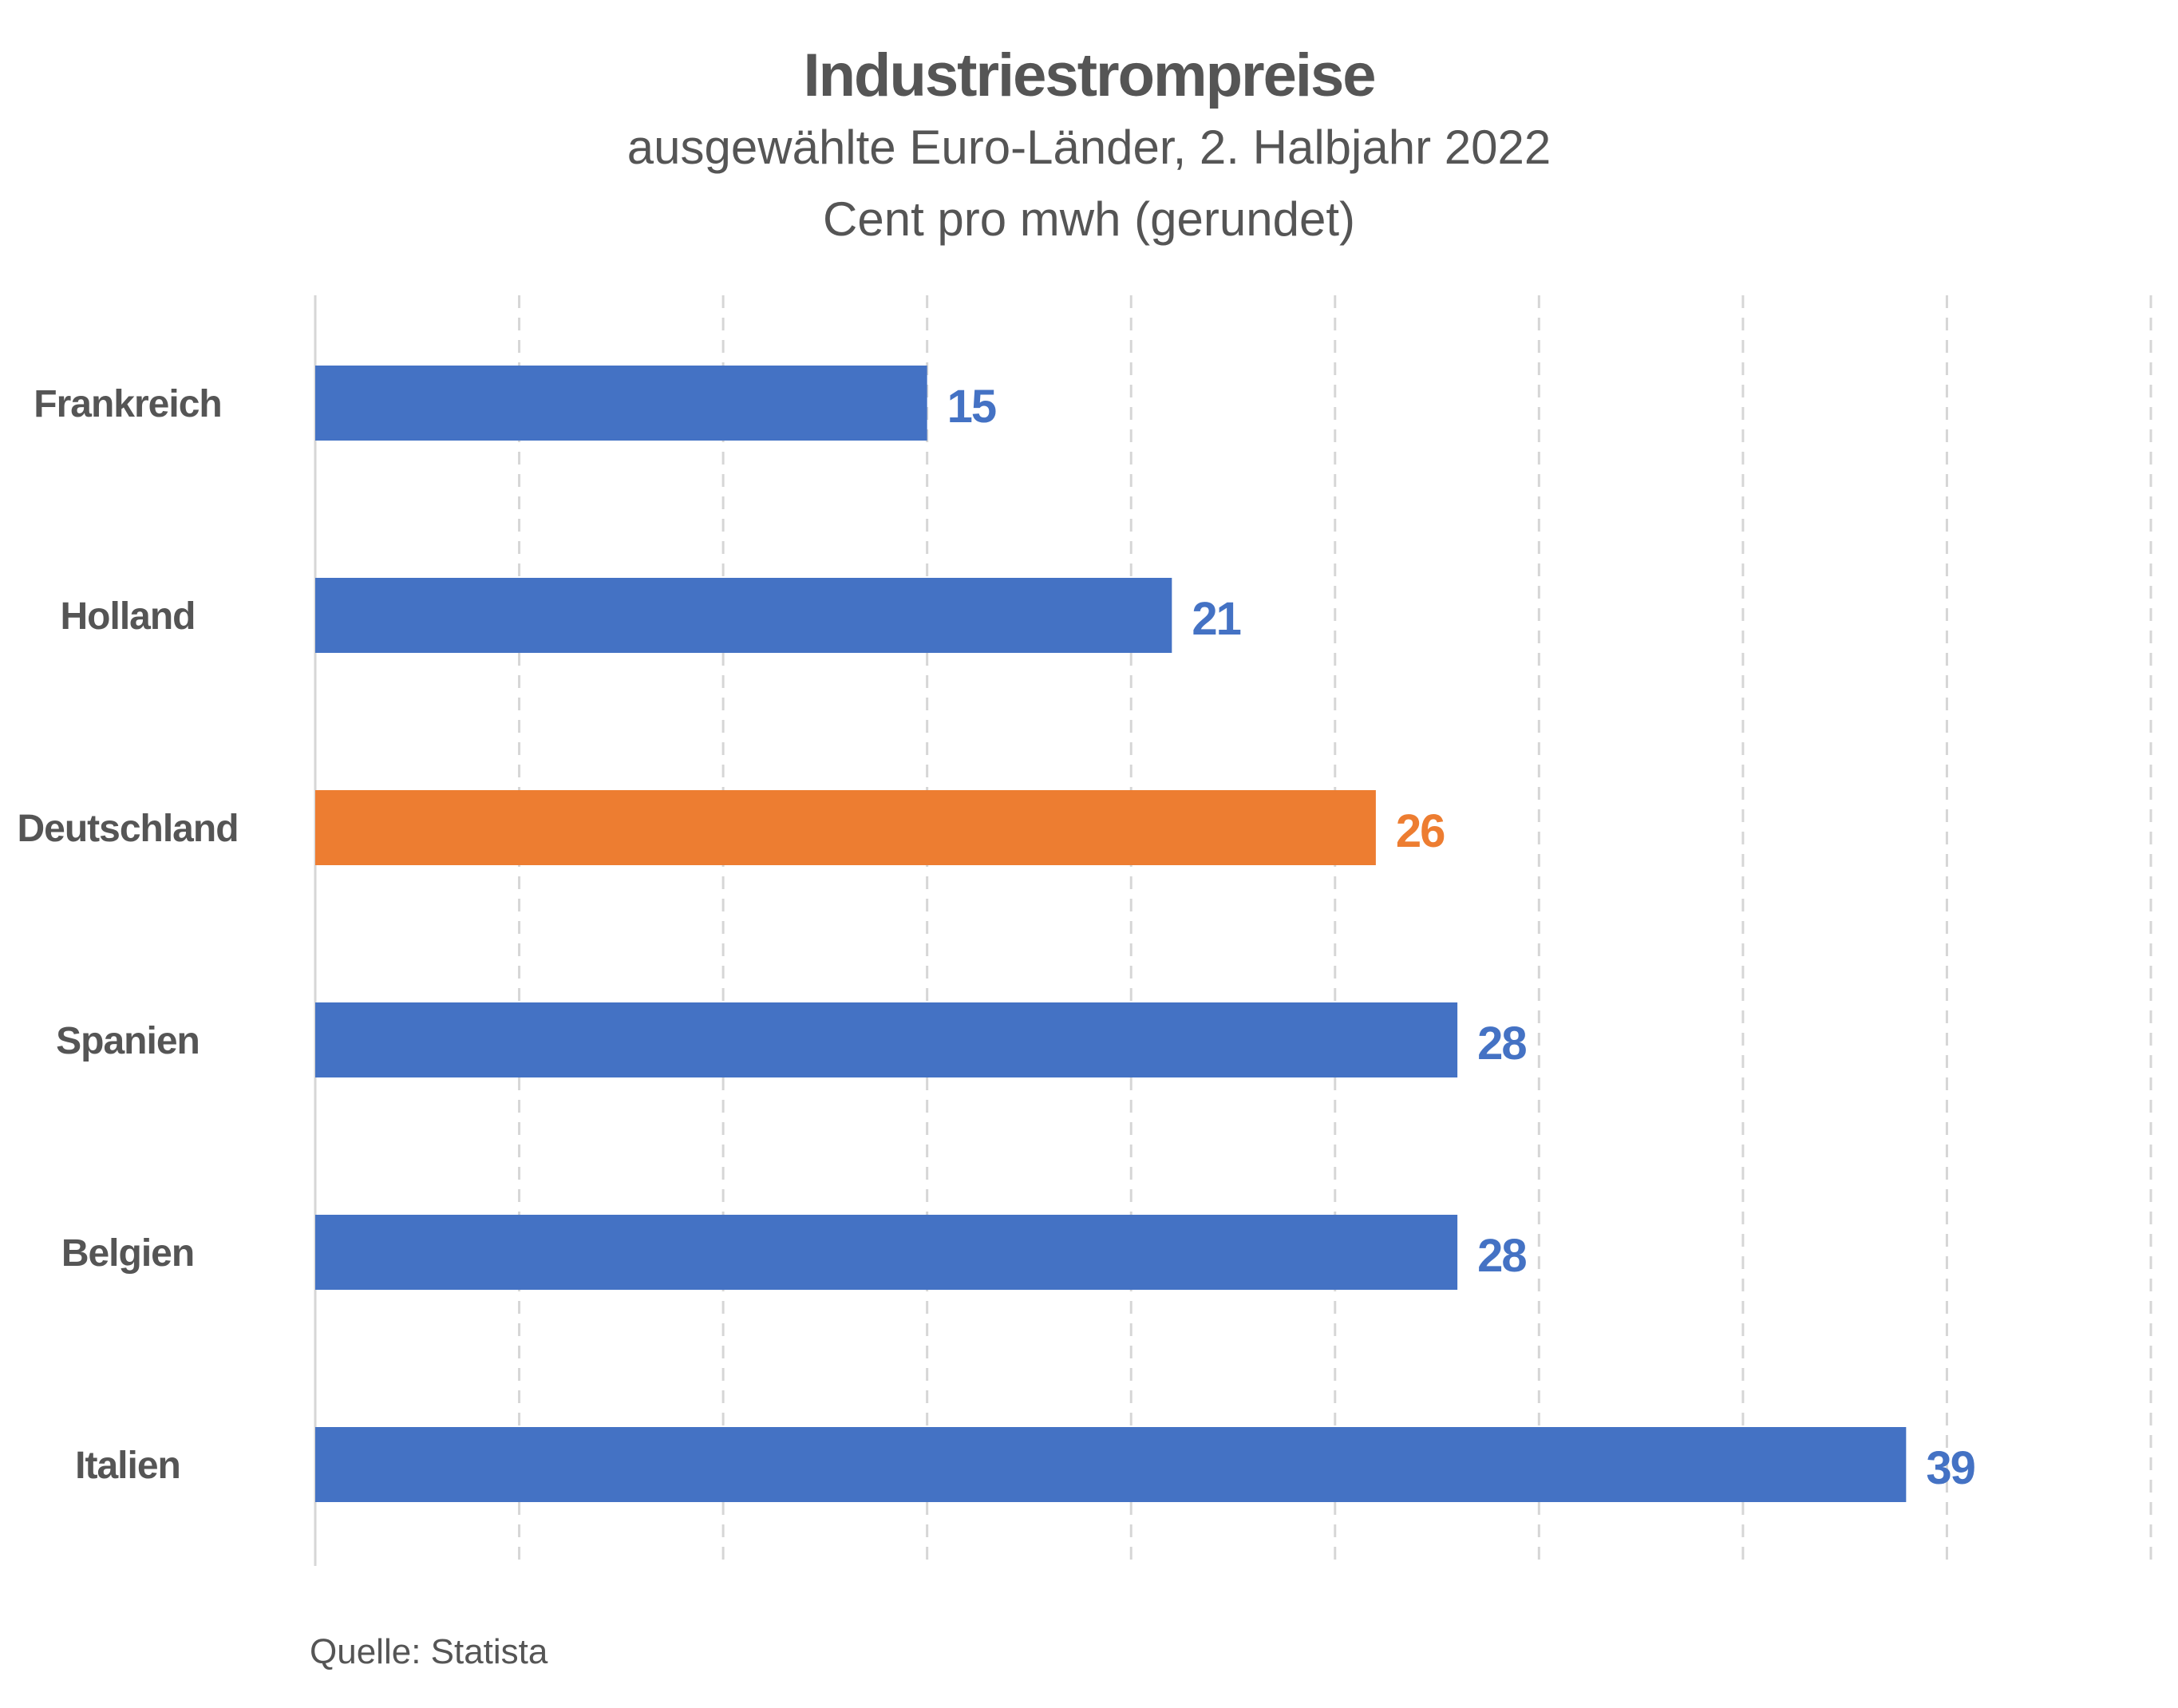  What do you see at coordinates (429, 1652) in the screenshot?
I see `source-note: Quelle: Statista` at bounding box center [429, 1652].